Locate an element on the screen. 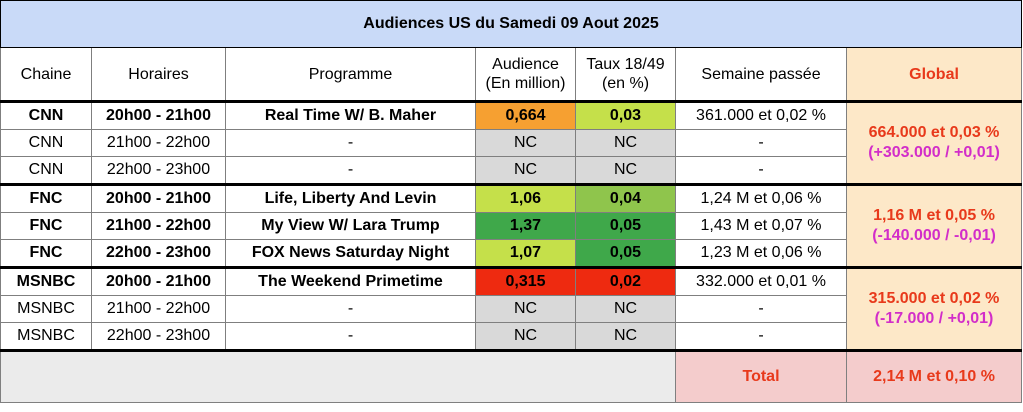 The height and width of the screenshot is (412, 1023). title-row: Audiences US du Samedi 09 Aout 2025 is located at coordinates (511, 24).